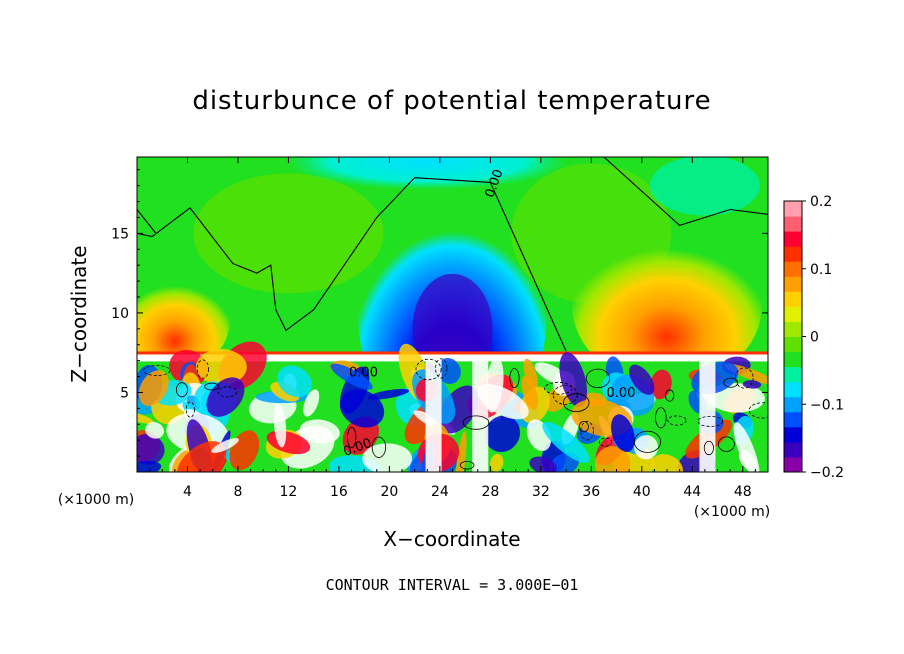 Image resolution: width=904 pixels, height=654 pixels. I want to click on y-axis-label: Z−coordinate, so click(79, 313).